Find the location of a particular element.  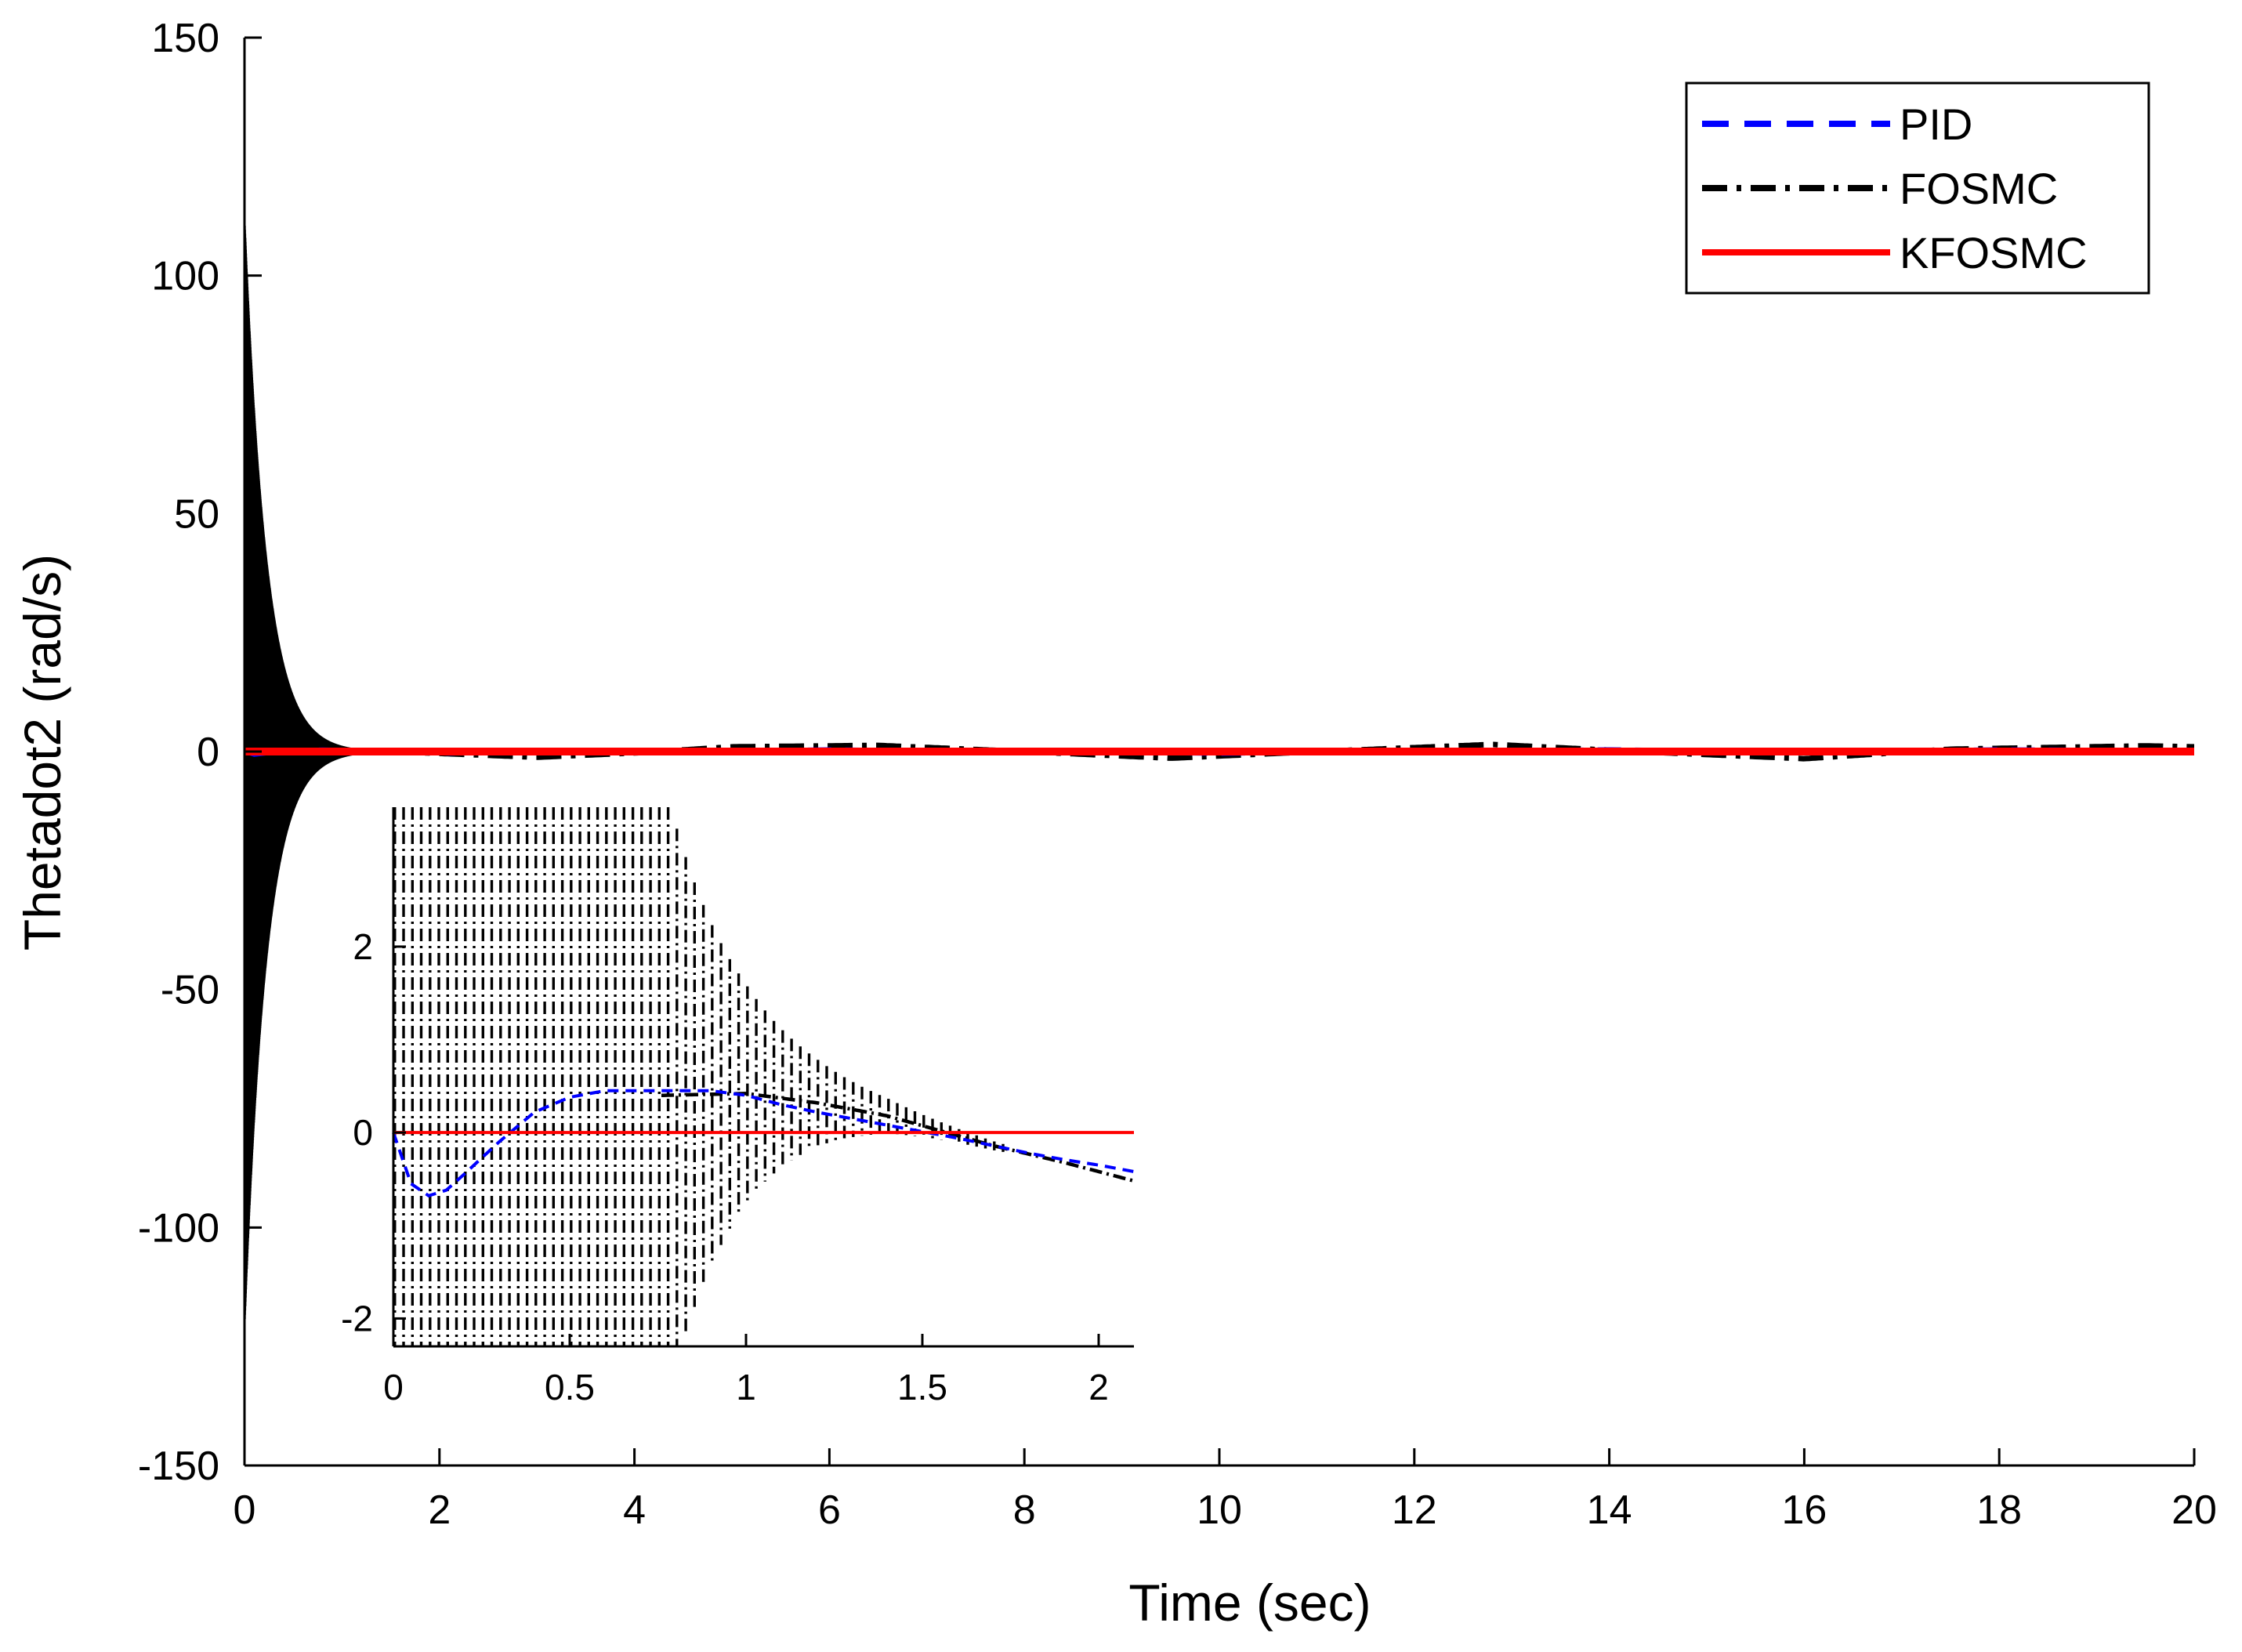

y-tick-label: 0 is located at coordinates (208, 752).